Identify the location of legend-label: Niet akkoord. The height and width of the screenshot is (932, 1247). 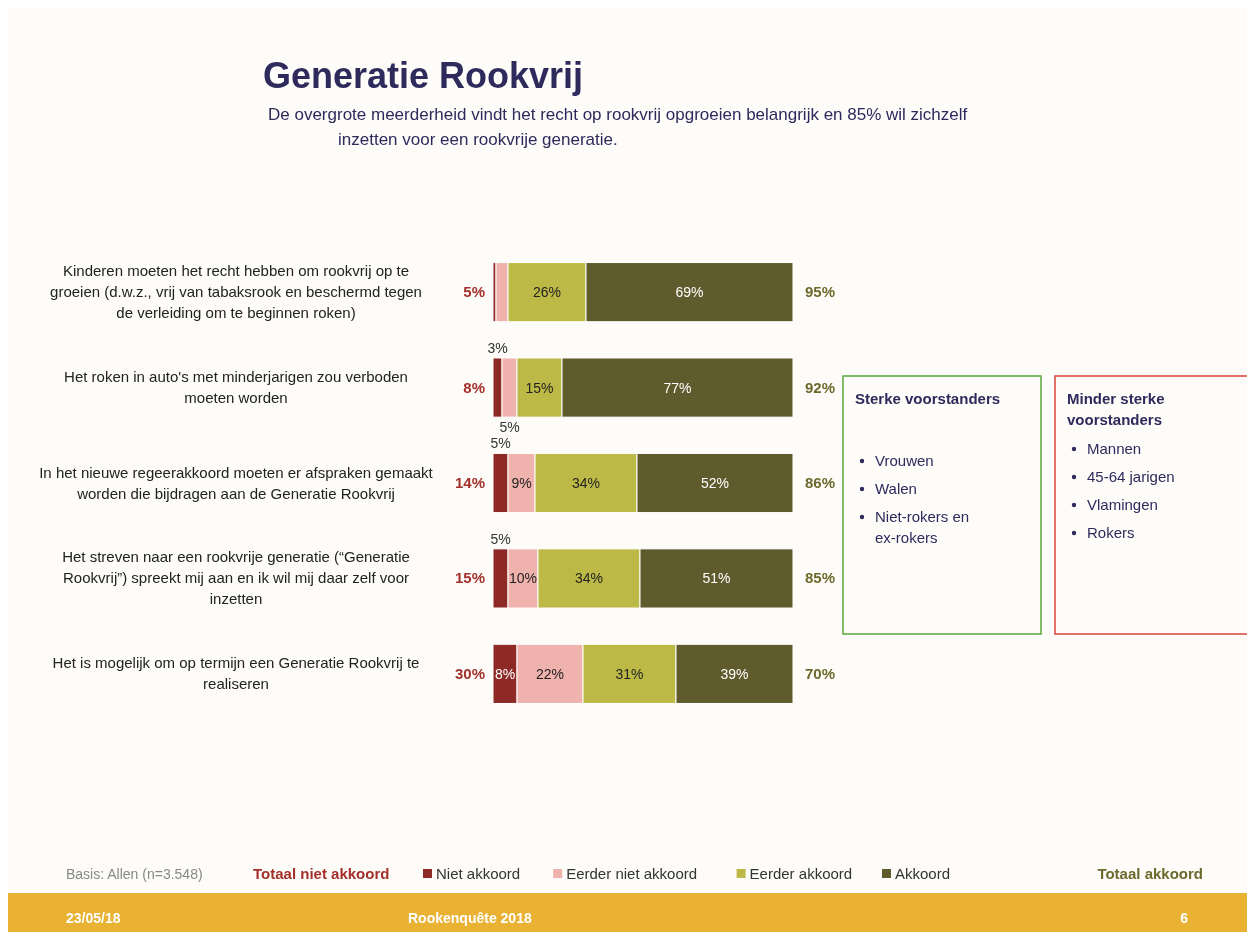
(478, 873).